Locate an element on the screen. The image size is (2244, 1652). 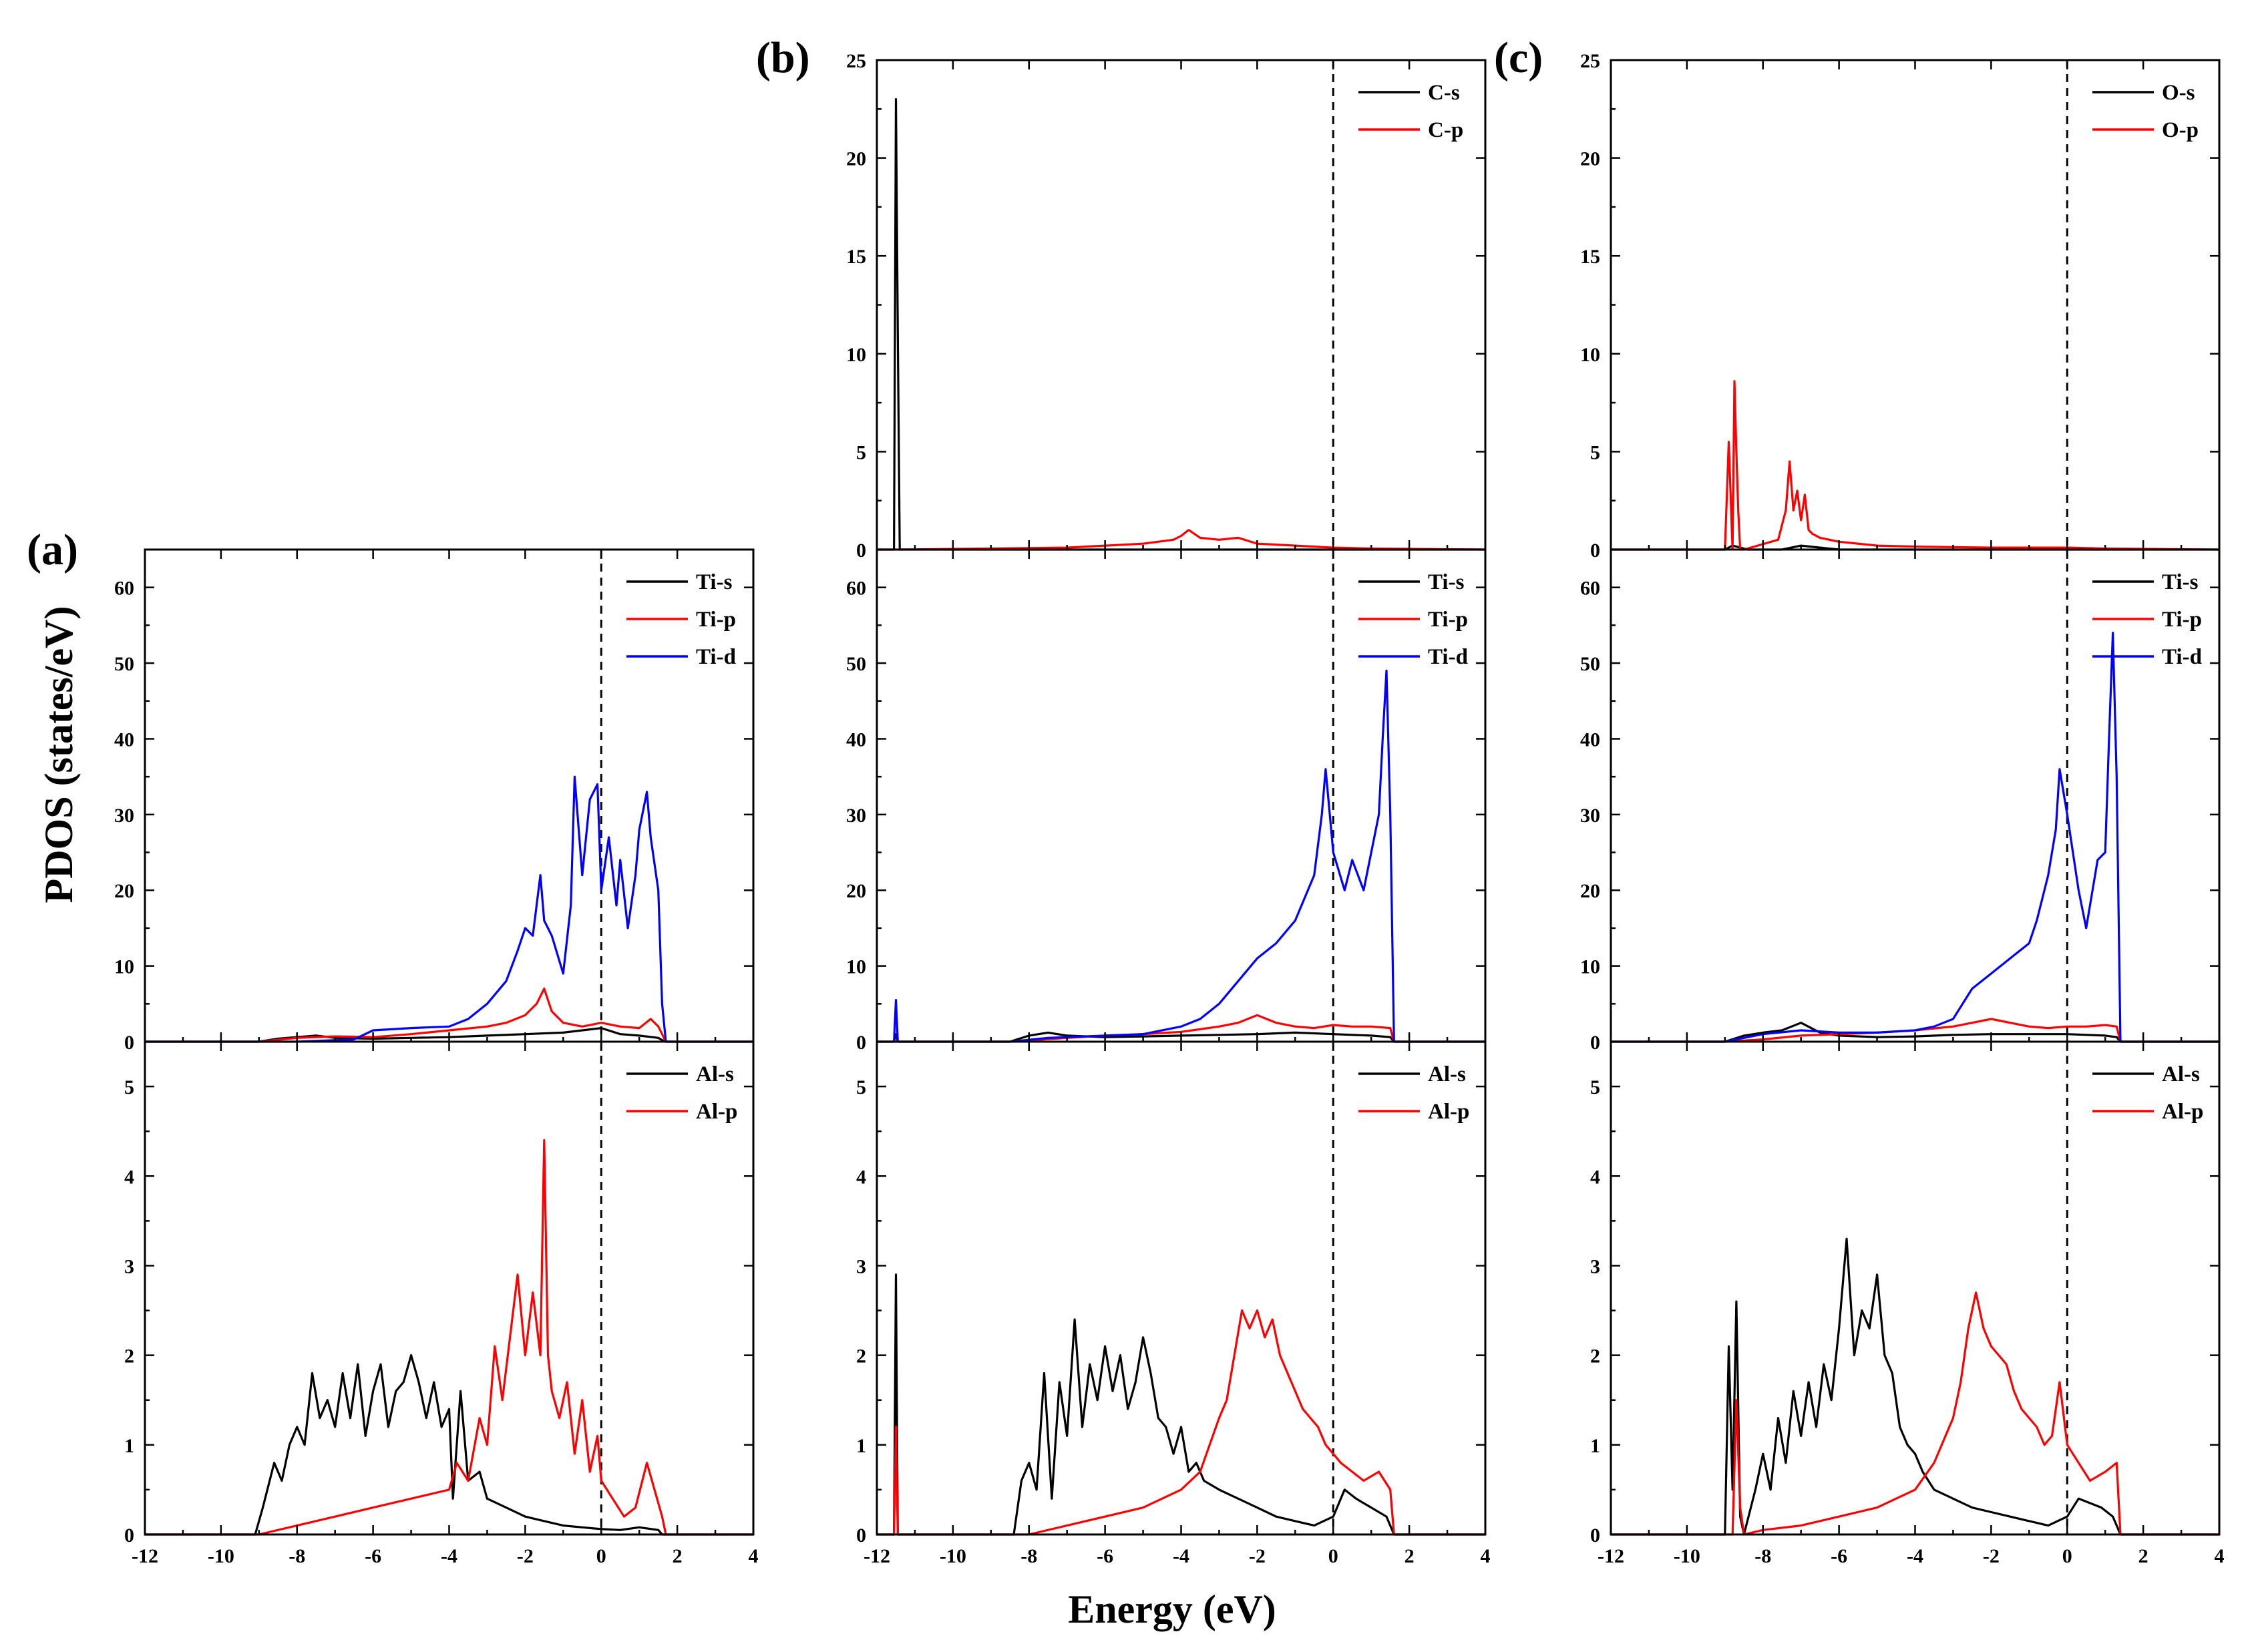
panel-label: (c) is located at coordinates (1518, 57).